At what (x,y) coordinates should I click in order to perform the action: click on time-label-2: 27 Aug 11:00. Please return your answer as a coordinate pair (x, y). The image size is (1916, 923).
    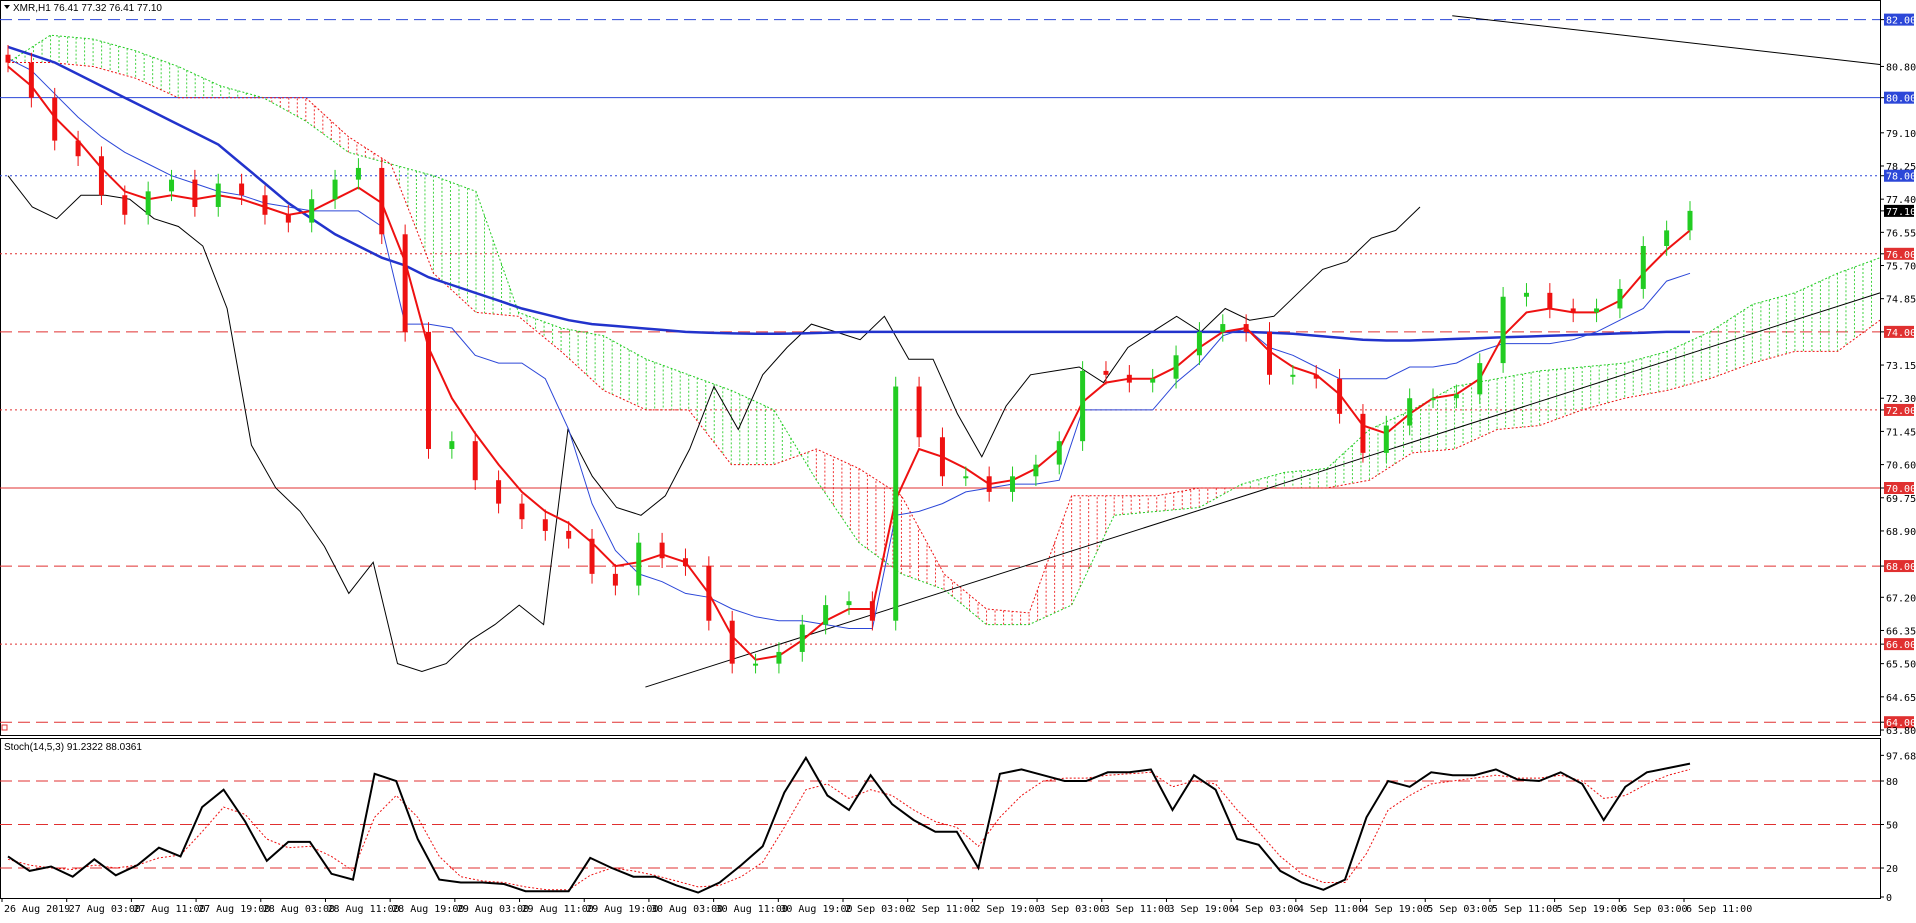
    Looking at the image, I should click on (169, 909).